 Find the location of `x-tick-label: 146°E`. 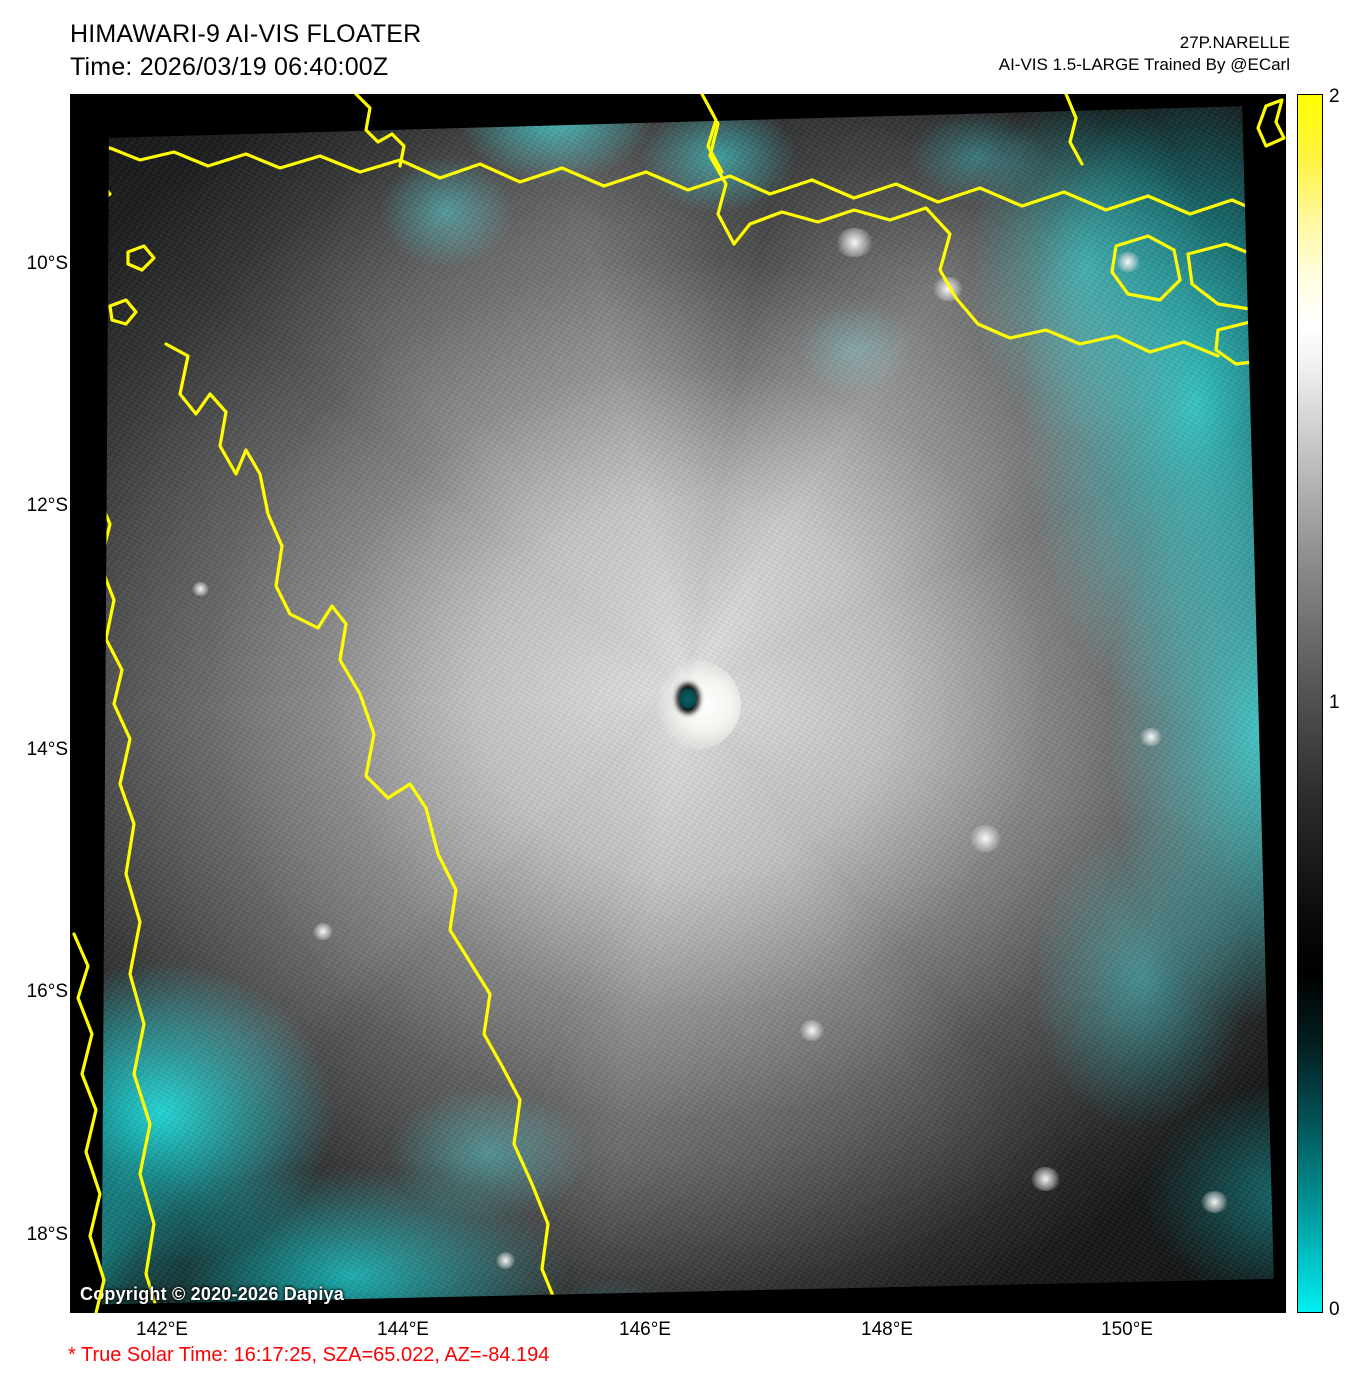

x-tick-label: 146°E is located at coordinates (645, 1329).